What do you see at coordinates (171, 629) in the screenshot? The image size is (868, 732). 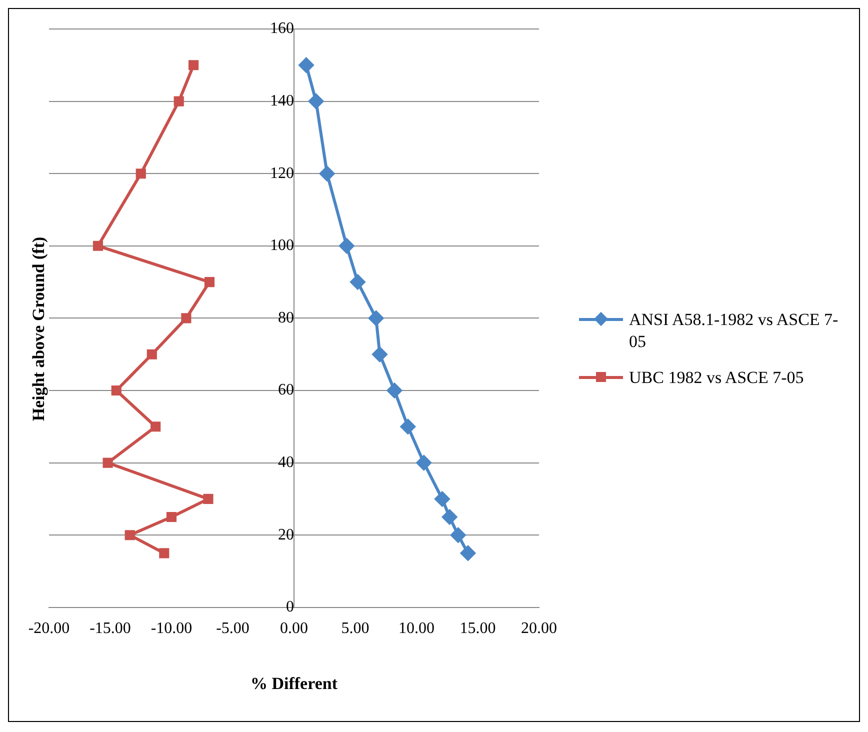 I see `x-tick-label: -10.00` at bounding box center [171, 629].